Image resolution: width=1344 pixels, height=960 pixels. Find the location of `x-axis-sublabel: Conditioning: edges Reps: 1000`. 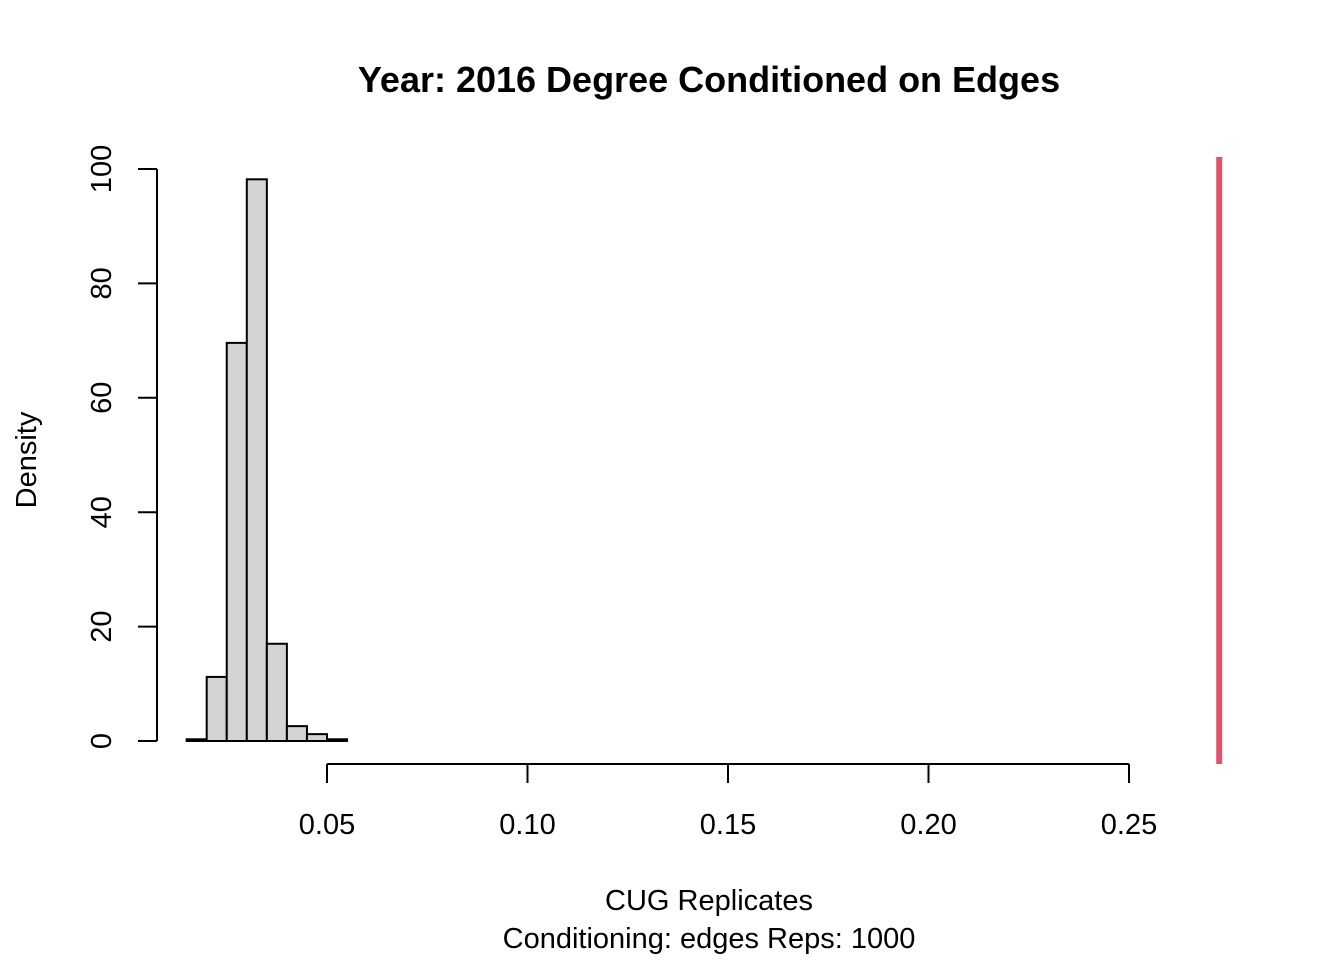

x-axis-sublabel: Conditioning: edges Reps: 1000 is located at coordinates (709, 939).